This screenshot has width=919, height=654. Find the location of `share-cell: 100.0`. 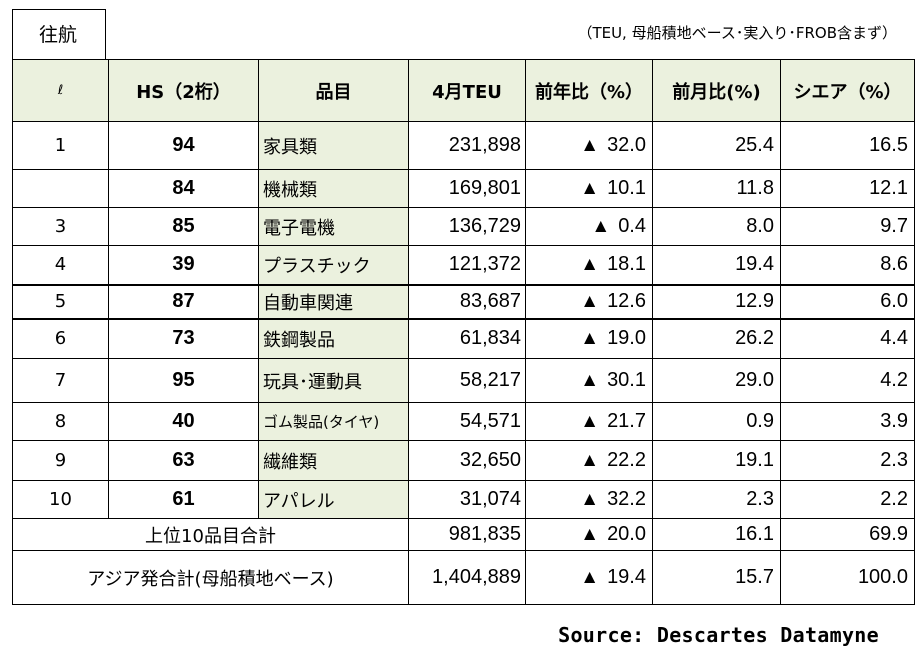

share-cell: 100.0 is located at coordinates (847, 577).